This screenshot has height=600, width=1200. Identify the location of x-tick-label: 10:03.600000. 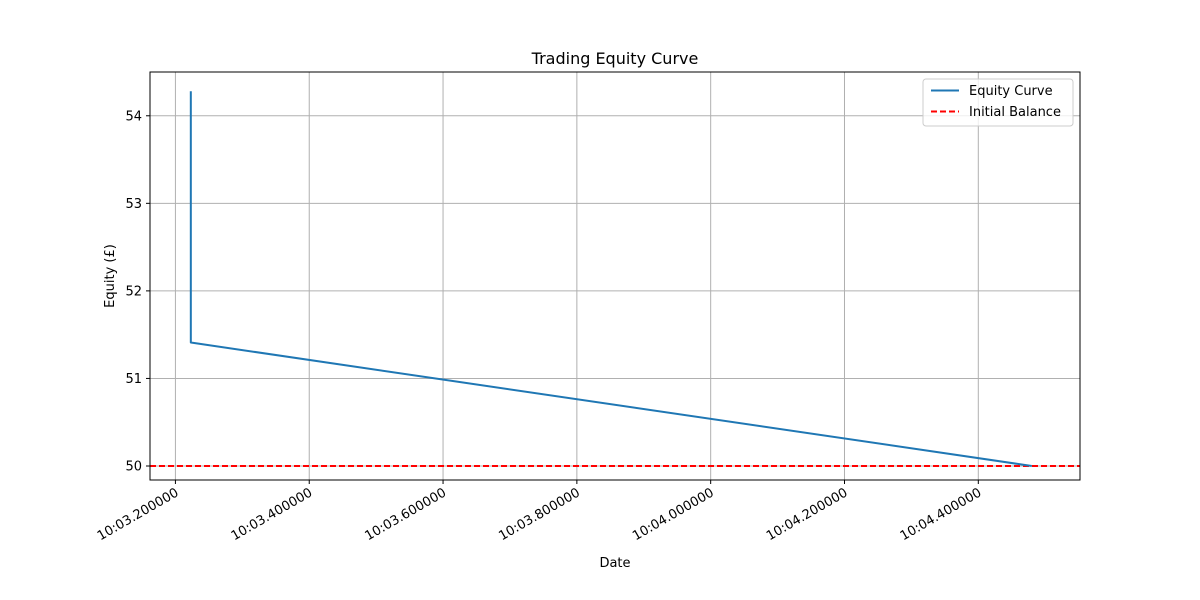
(406, 514).